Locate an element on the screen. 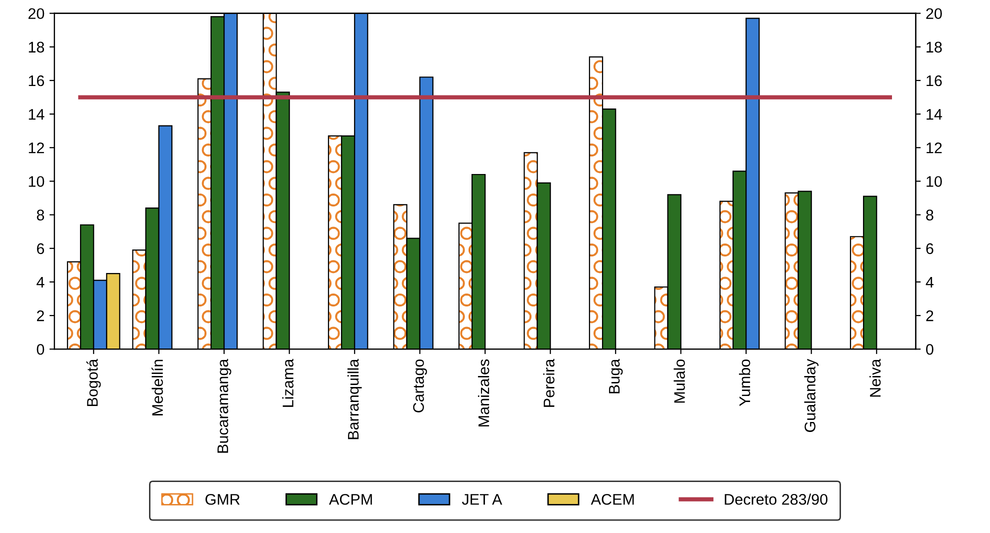 This screenshot has height=533, width=990. legend-label: ACEM is located at coordinates (612, 499).